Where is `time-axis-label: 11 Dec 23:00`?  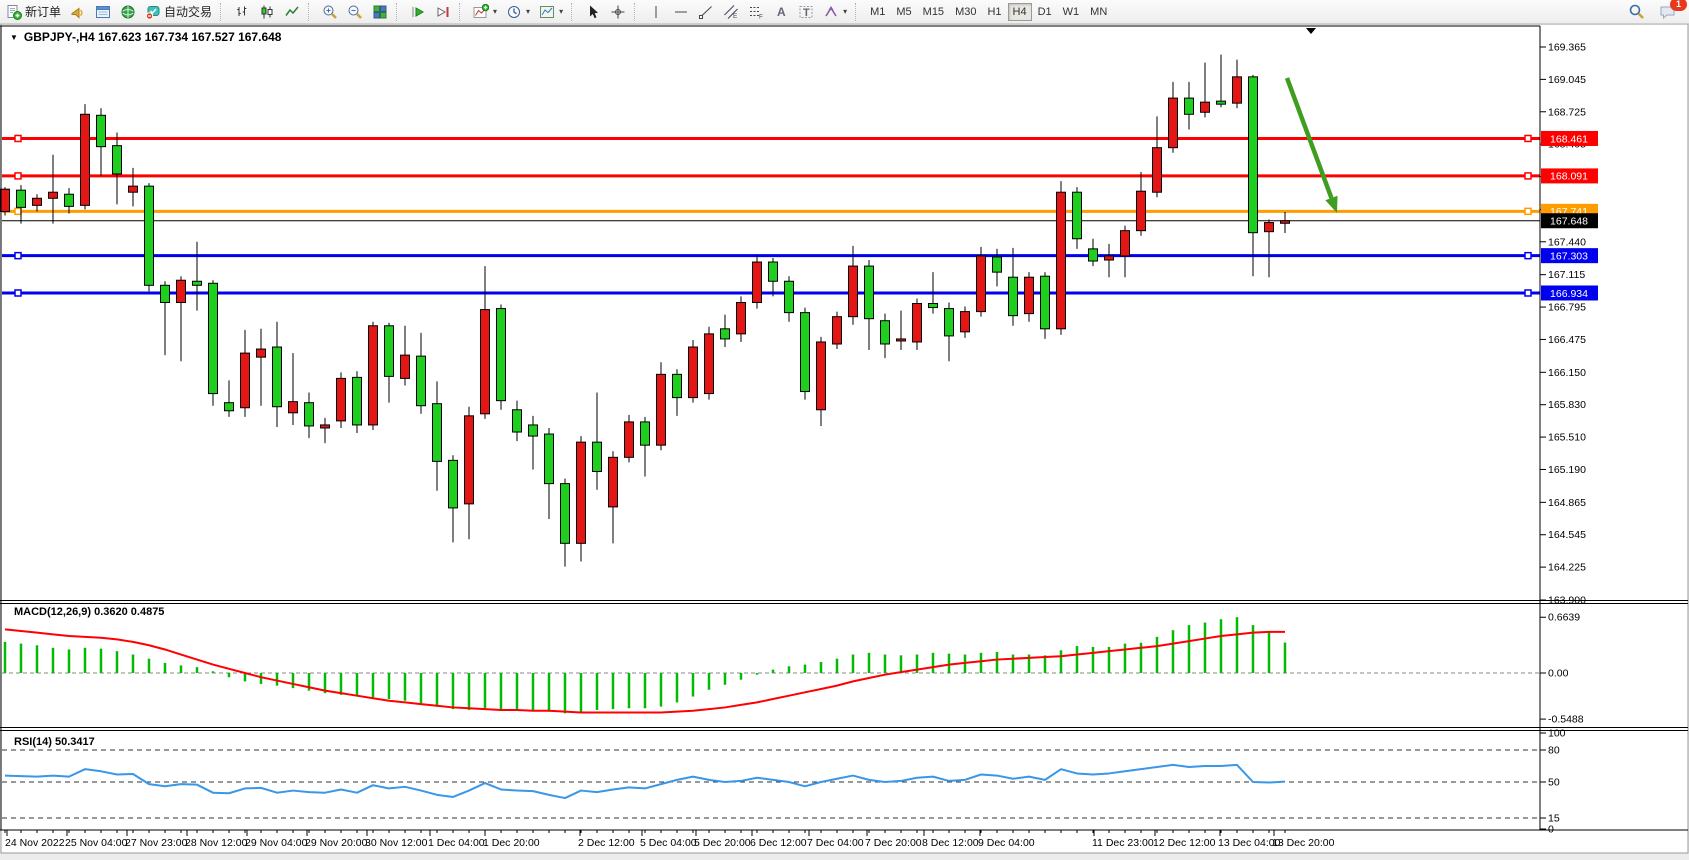
time-axis-label: 11 Dec 23:00 is located at coordinates (1123, 843).